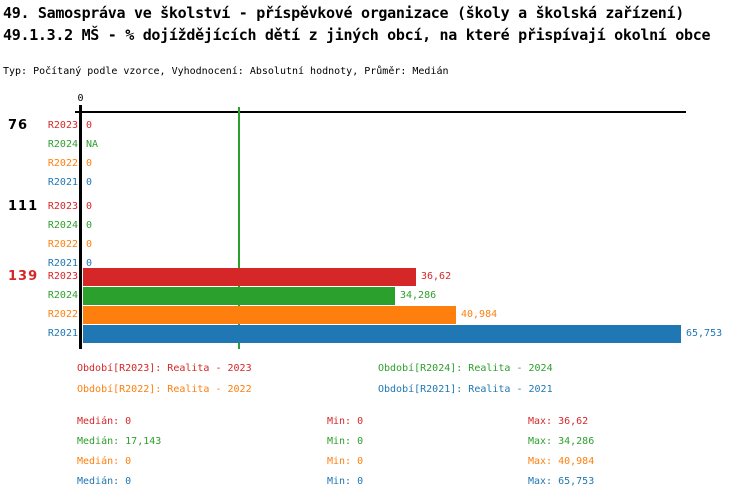 Image resolution: width=750 pixels, height=498 pixels. I want to click on stat-median-R2024: Medián: 17,143, so click(119, 441).